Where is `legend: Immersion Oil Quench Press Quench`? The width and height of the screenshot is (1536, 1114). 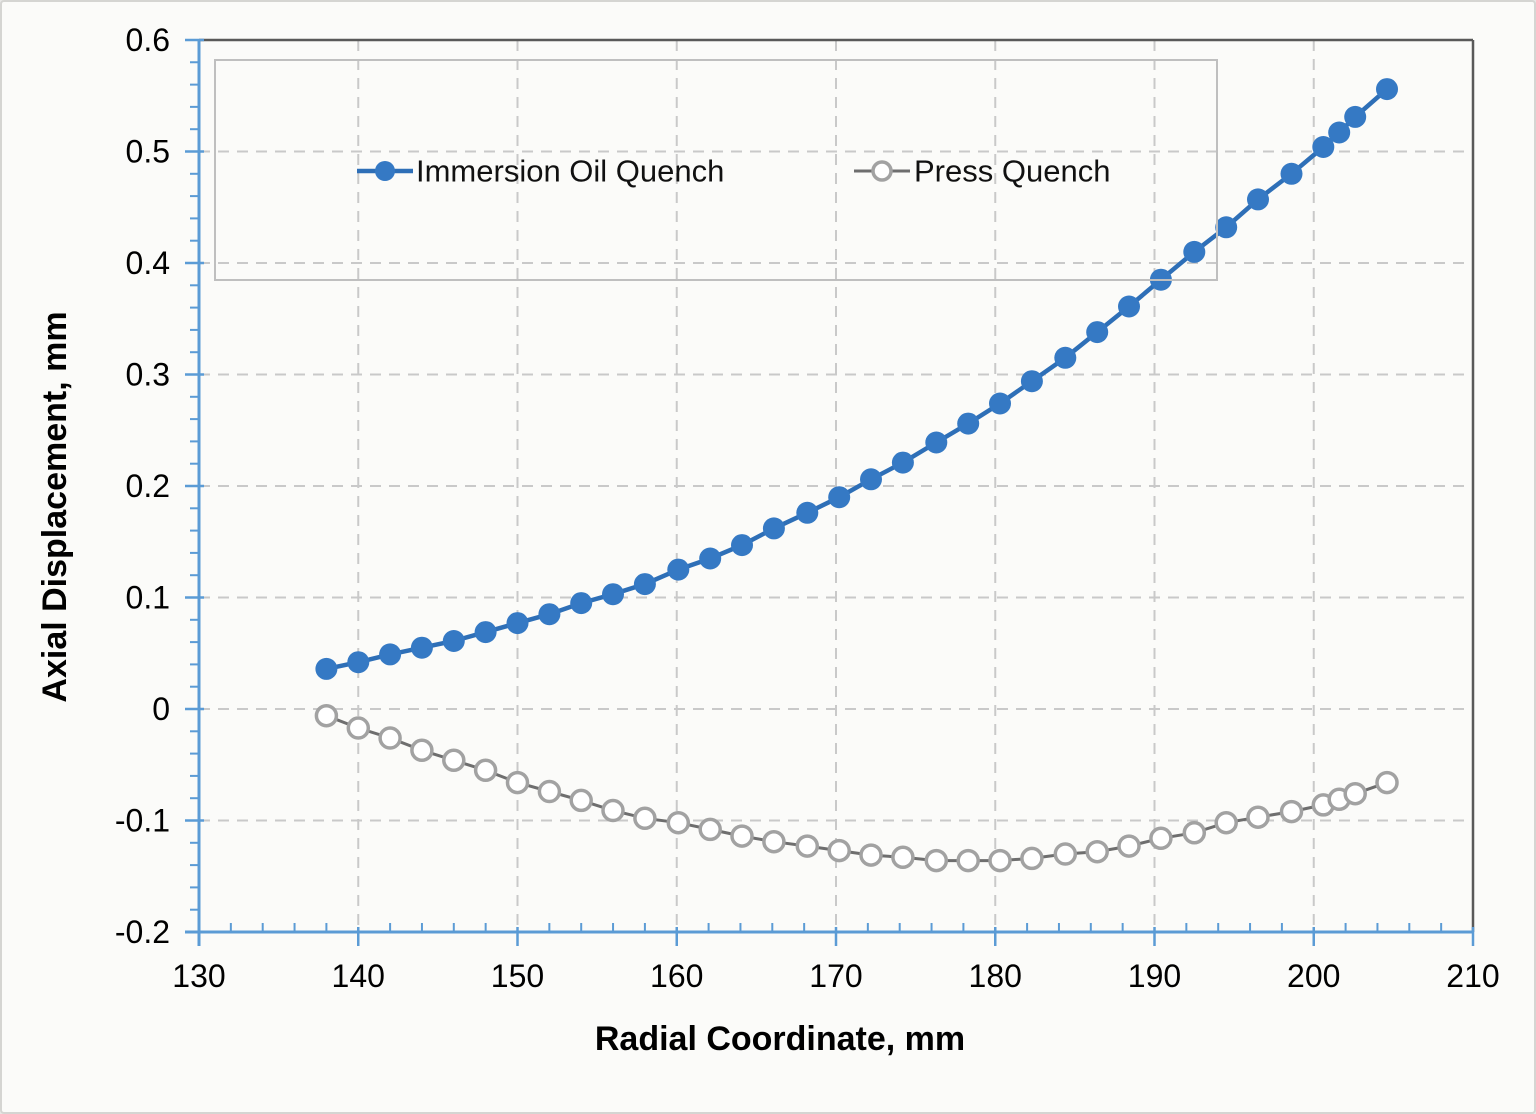
legend: Immersion Oil Quench Press Quench is located at coordinates (716, 170).